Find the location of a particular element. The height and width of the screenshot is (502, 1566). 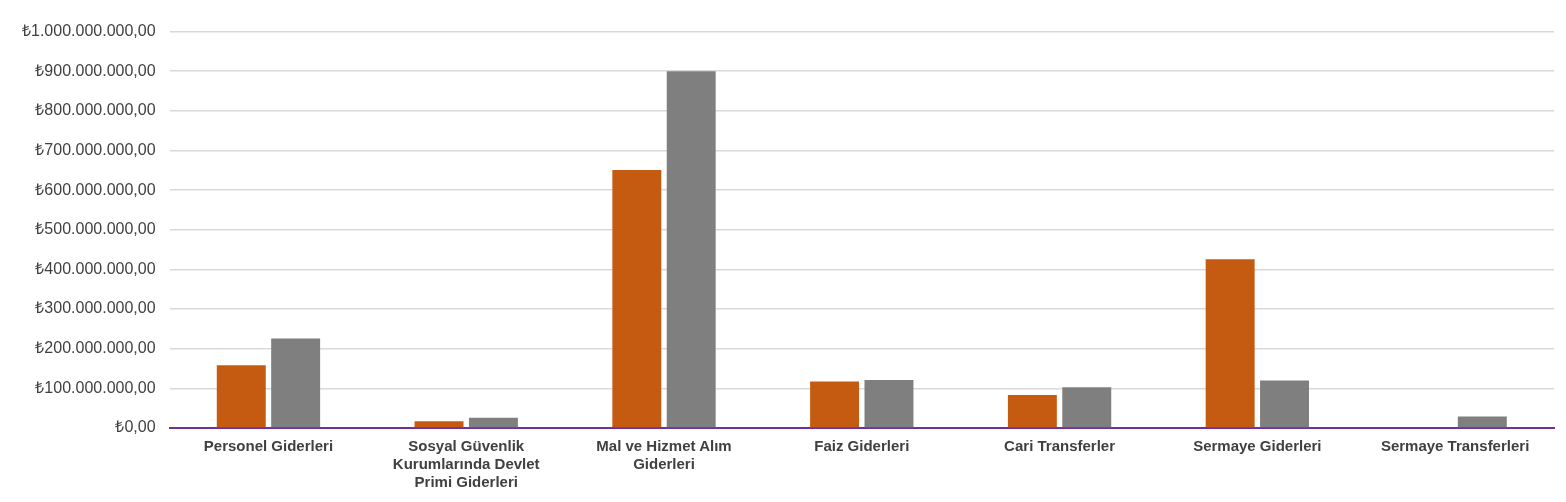

x-tick-label: Mal ve Hizmet Alım Giderleri is located at coordinates (664, 455).